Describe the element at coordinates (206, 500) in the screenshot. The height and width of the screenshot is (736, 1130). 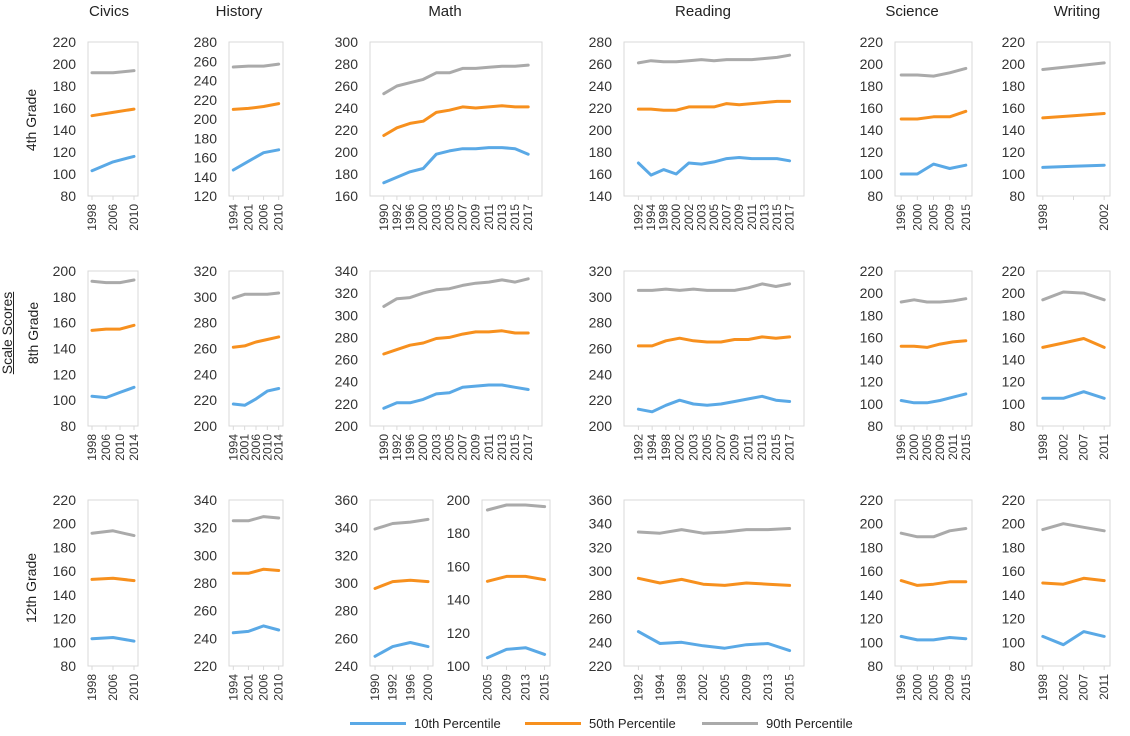
I see `y-tick-label: 340` at that location.